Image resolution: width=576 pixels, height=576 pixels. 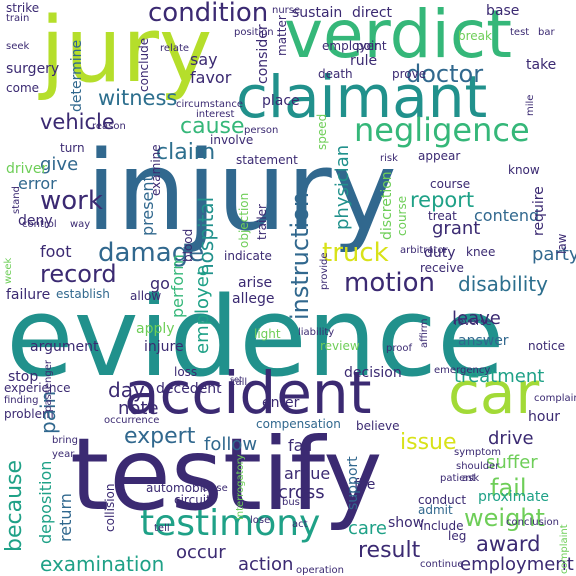 I want to click on cloud-word: continue, so click(x=442, y=564).